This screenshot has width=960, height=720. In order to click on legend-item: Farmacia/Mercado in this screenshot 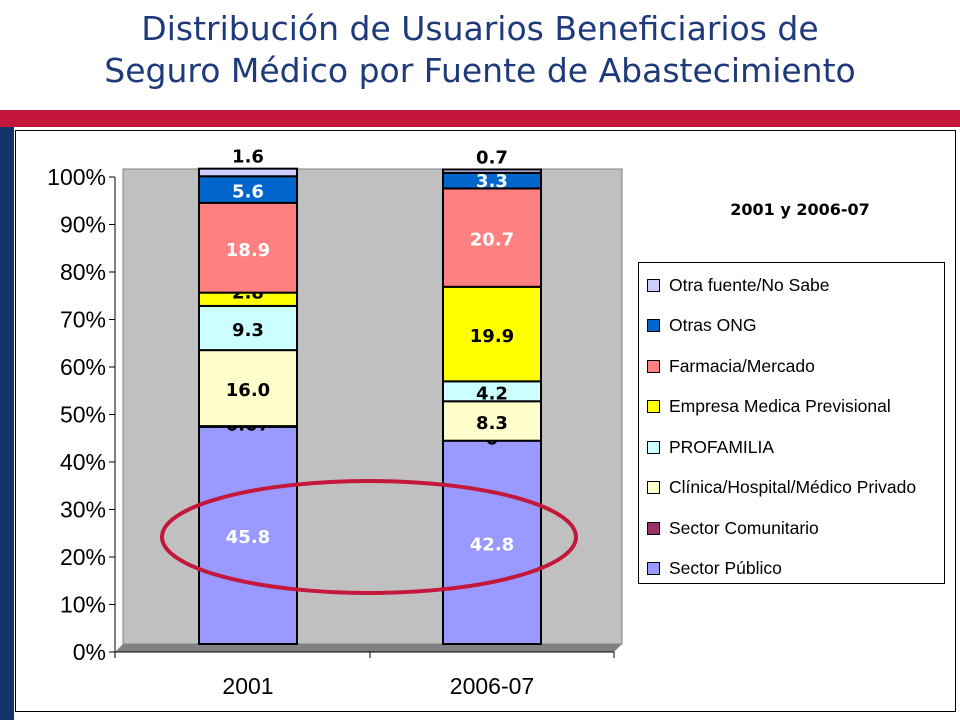, I will do `click(731, 366)`.